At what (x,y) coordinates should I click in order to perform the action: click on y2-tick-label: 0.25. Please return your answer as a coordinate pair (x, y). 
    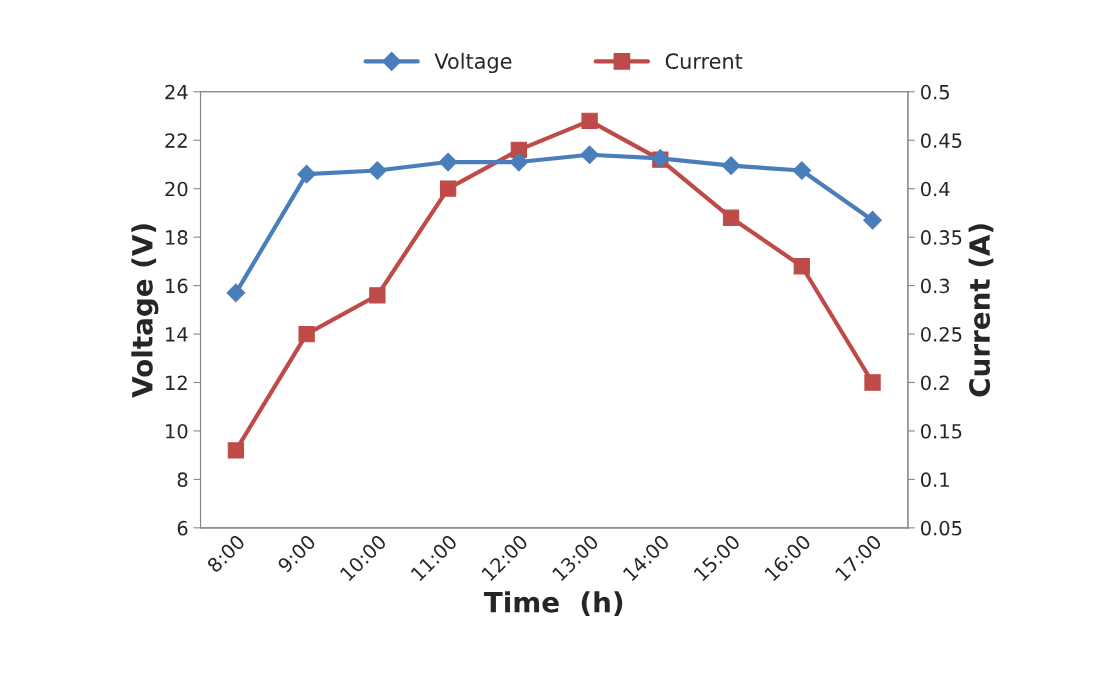
    Looking at the image, I should click on (941, 334).